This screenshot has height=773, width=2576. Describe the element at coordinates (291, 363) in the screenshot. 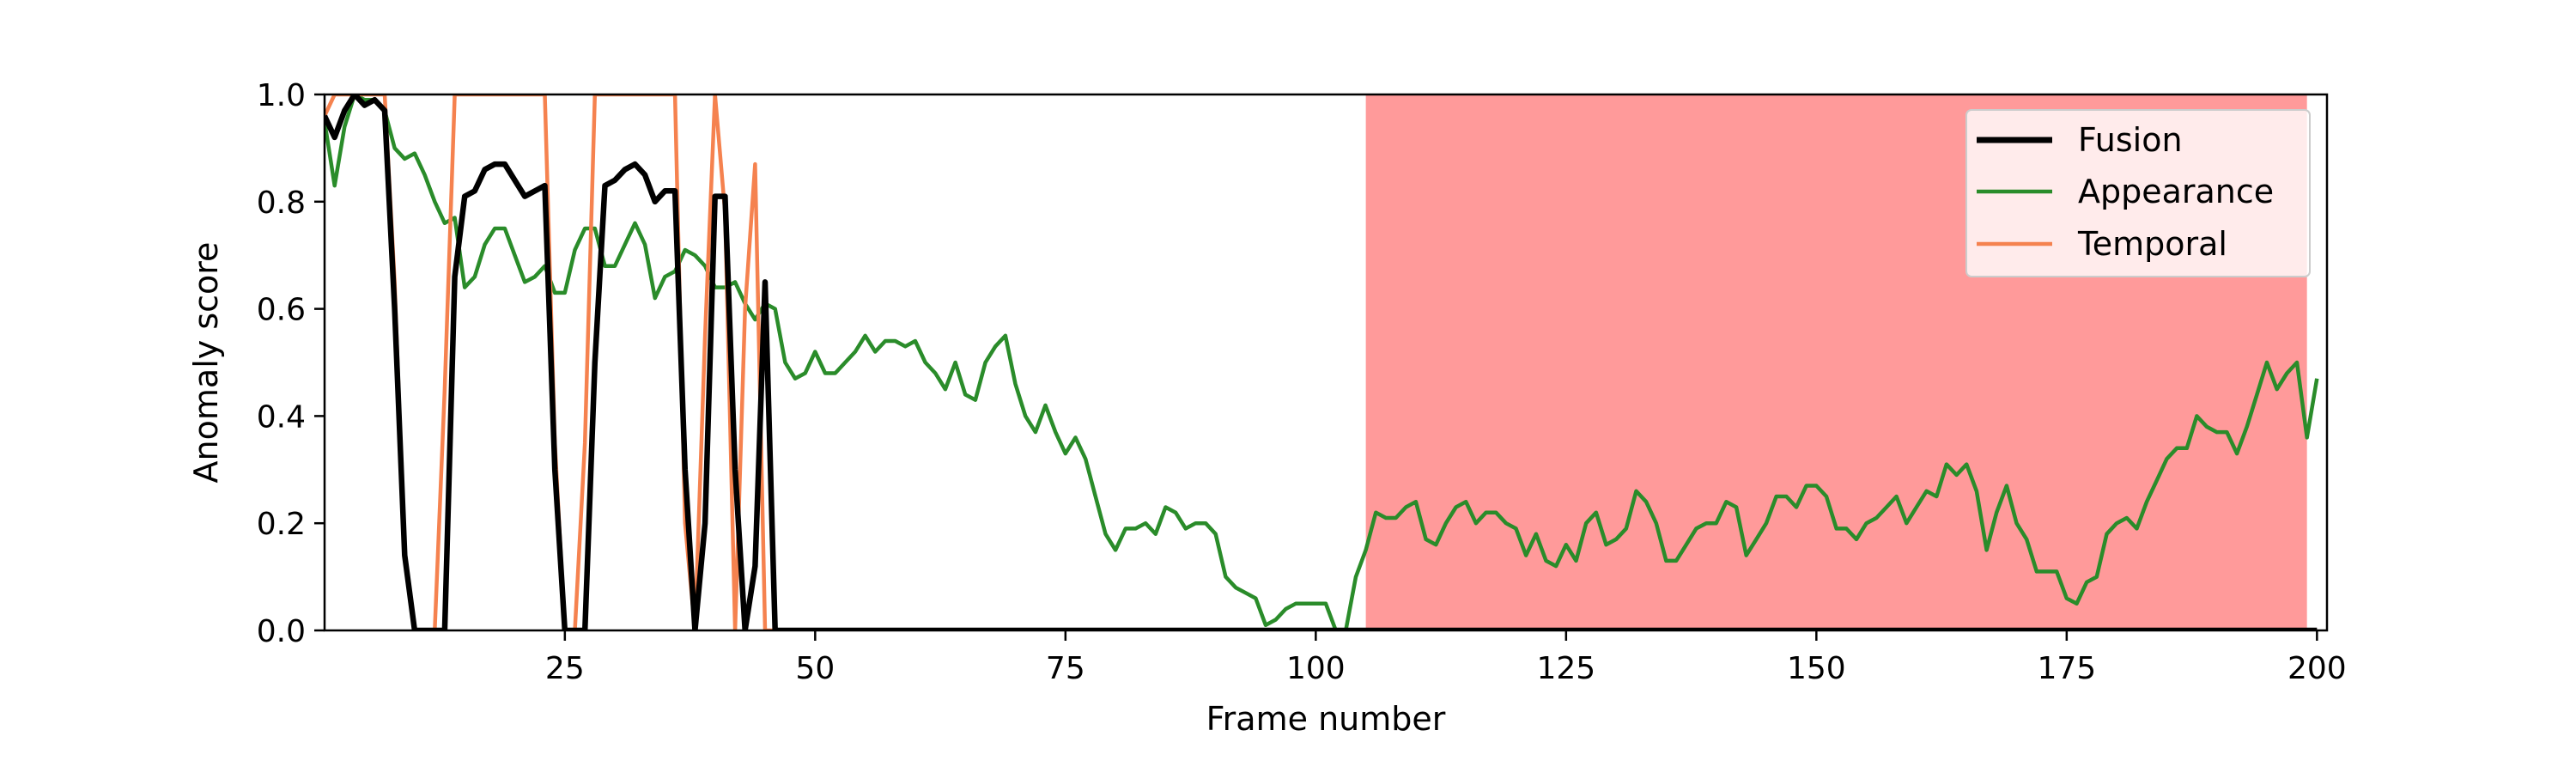

I see `y-axis: 0.0 0.2 0.4 0.6 0.8 1.0` at that location.